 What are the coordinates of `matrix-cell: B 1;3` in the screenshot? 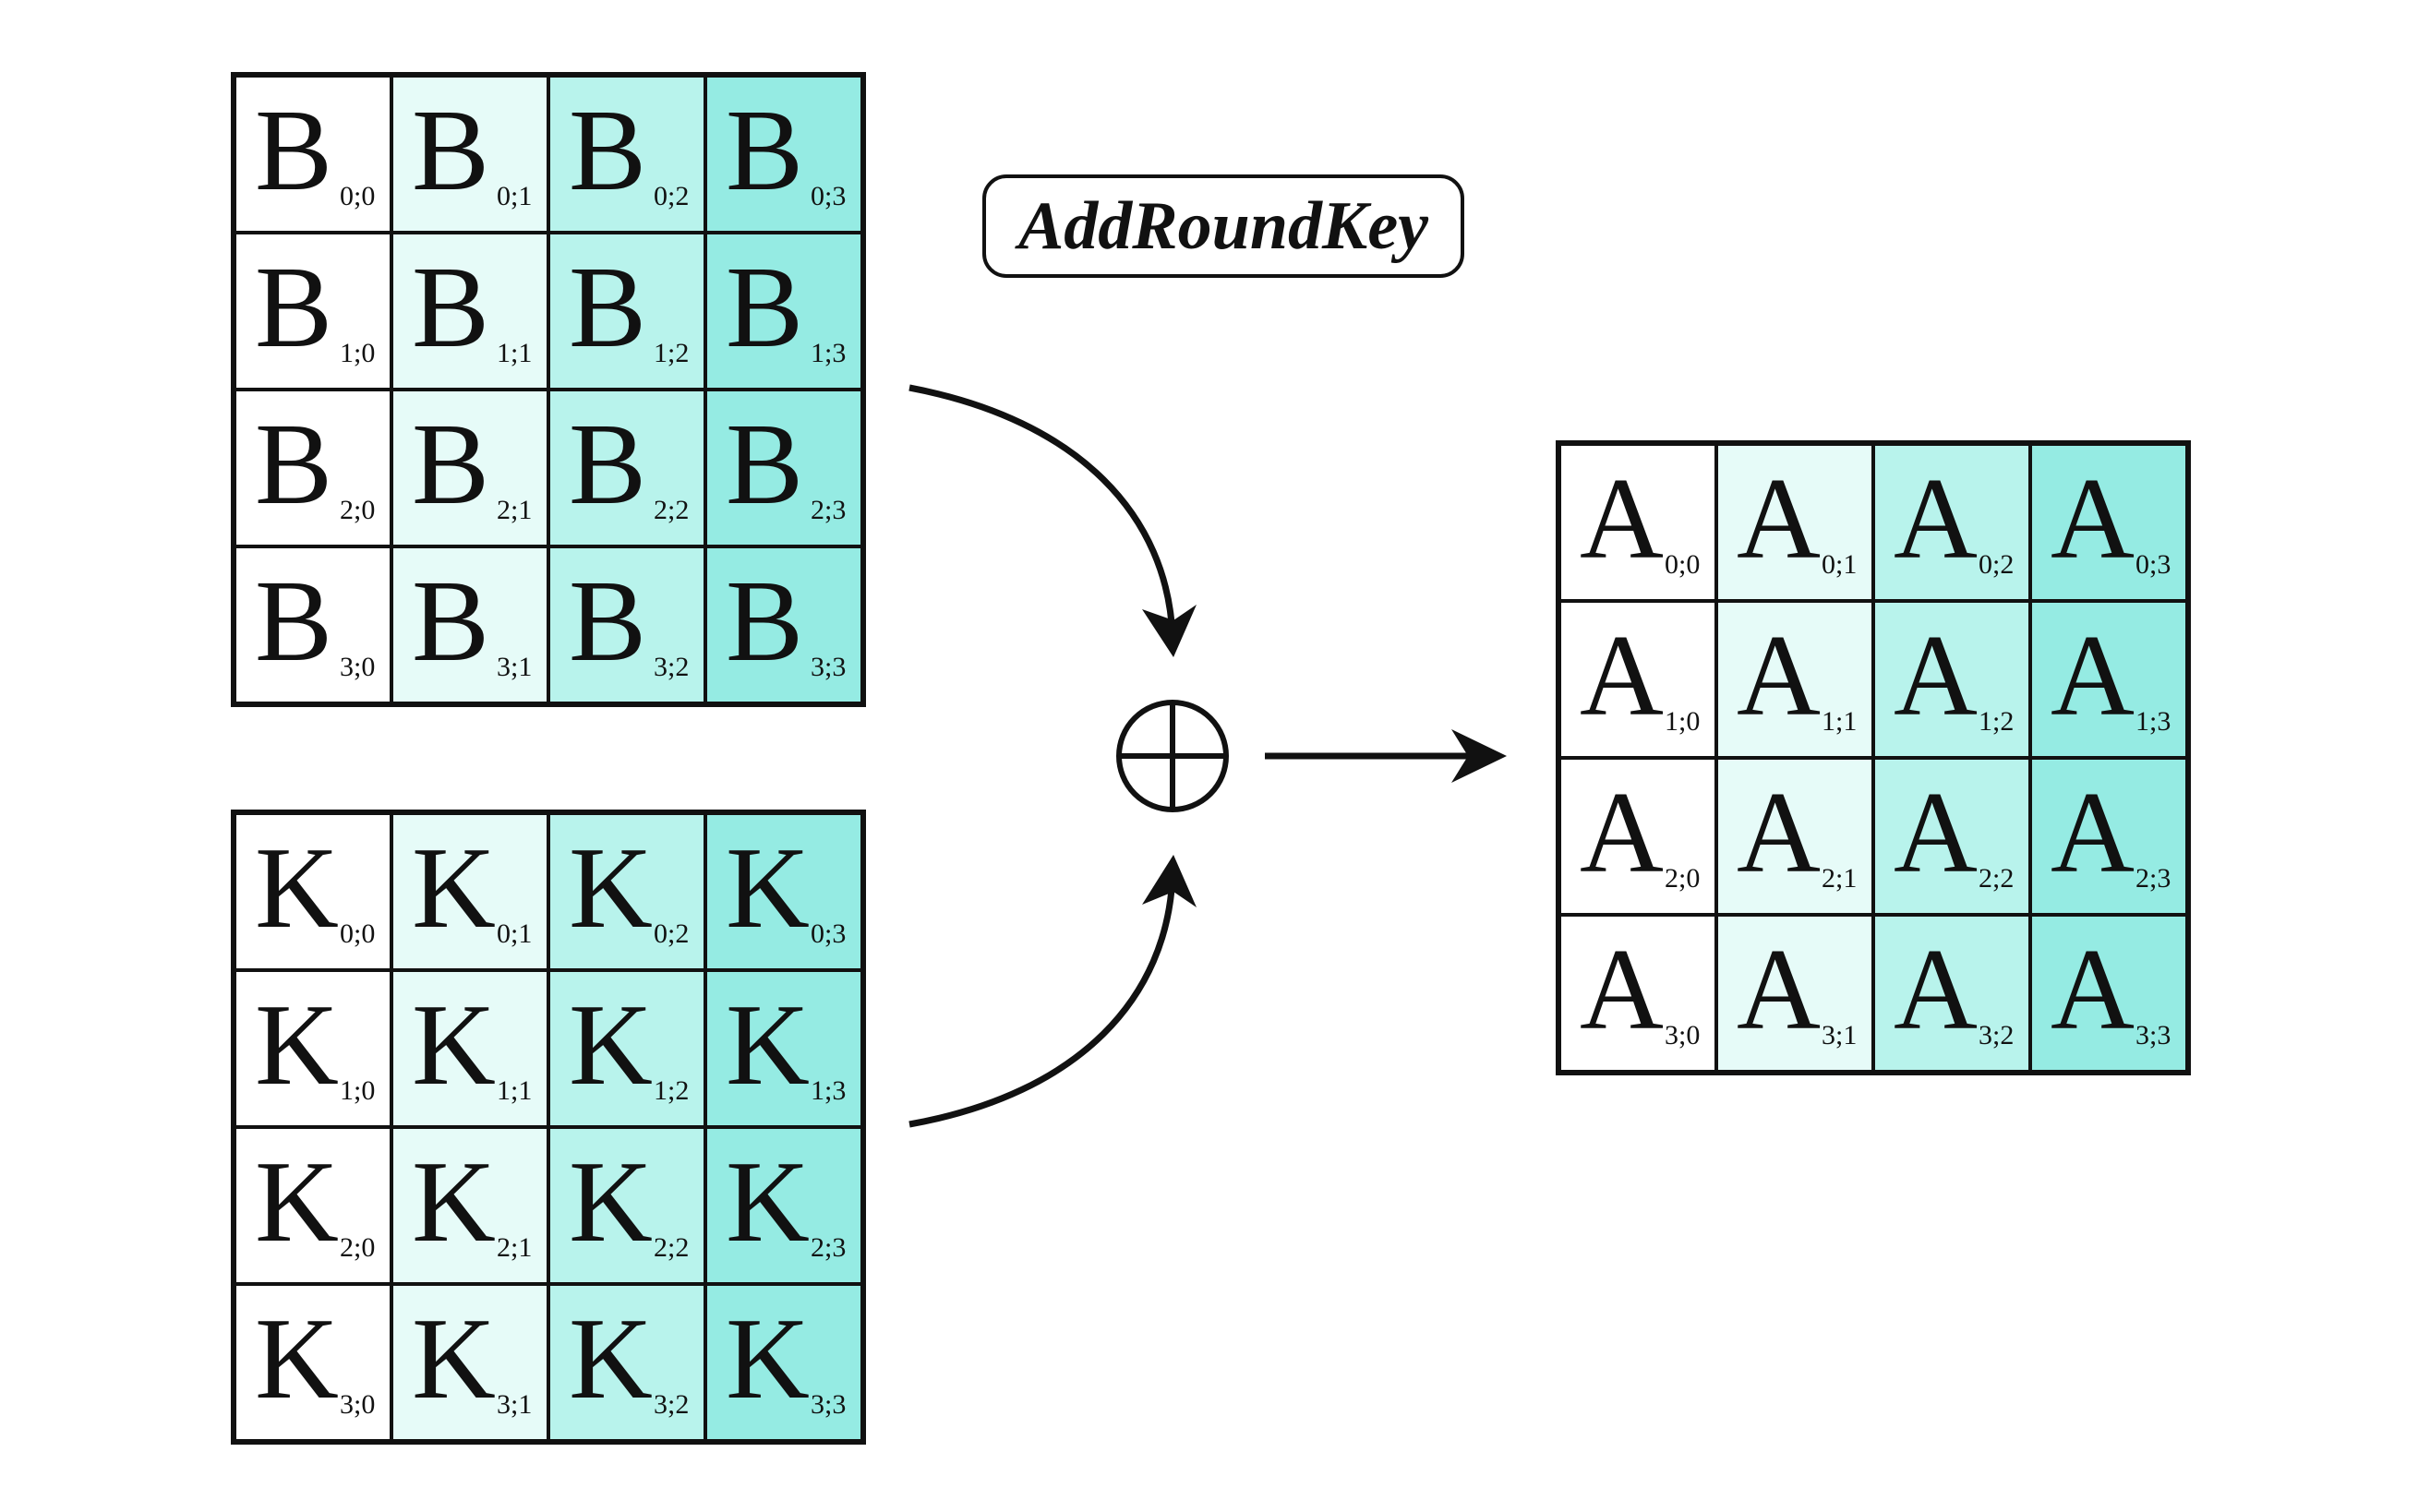 It's located at (784, 311).